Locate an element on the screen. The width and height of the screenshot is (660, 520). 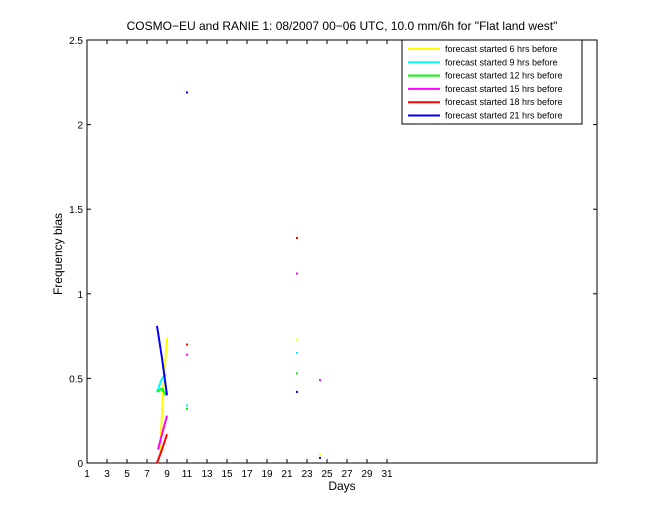
x-axis-label: Days is located at coordinates (341, 486).